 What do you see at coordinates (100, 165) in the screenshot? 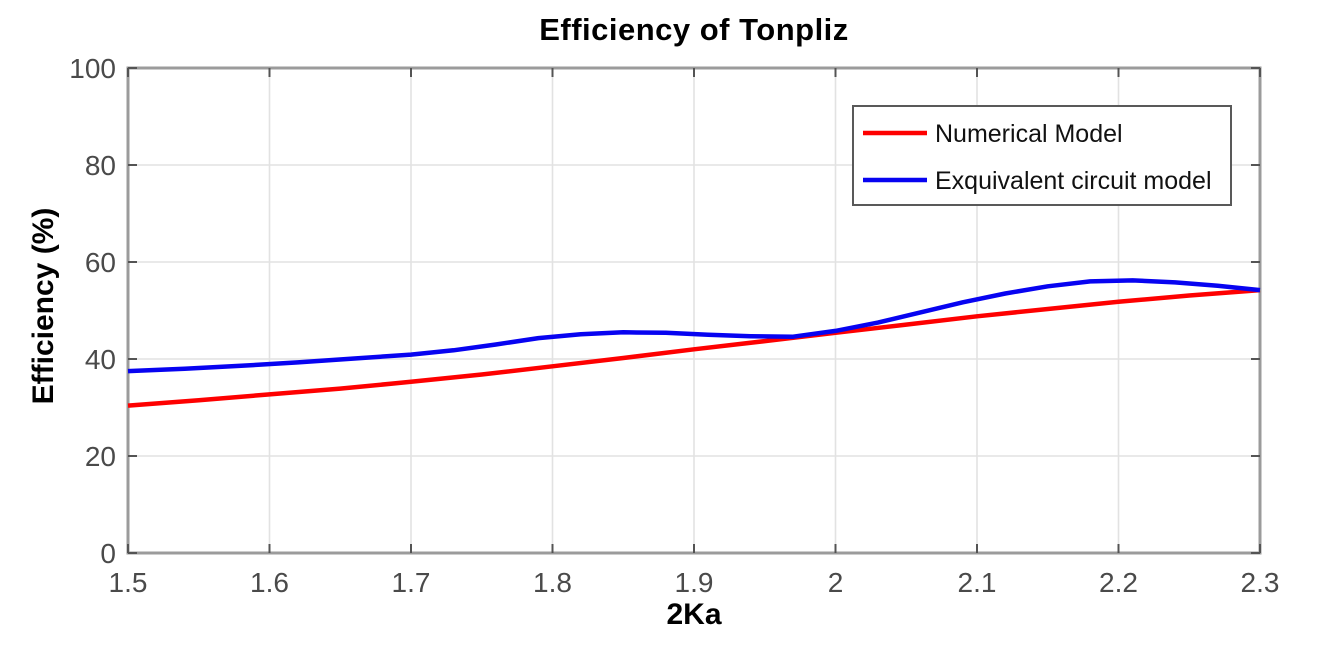
I see `y-tick-label: 80` at bounding box center [100, 165].